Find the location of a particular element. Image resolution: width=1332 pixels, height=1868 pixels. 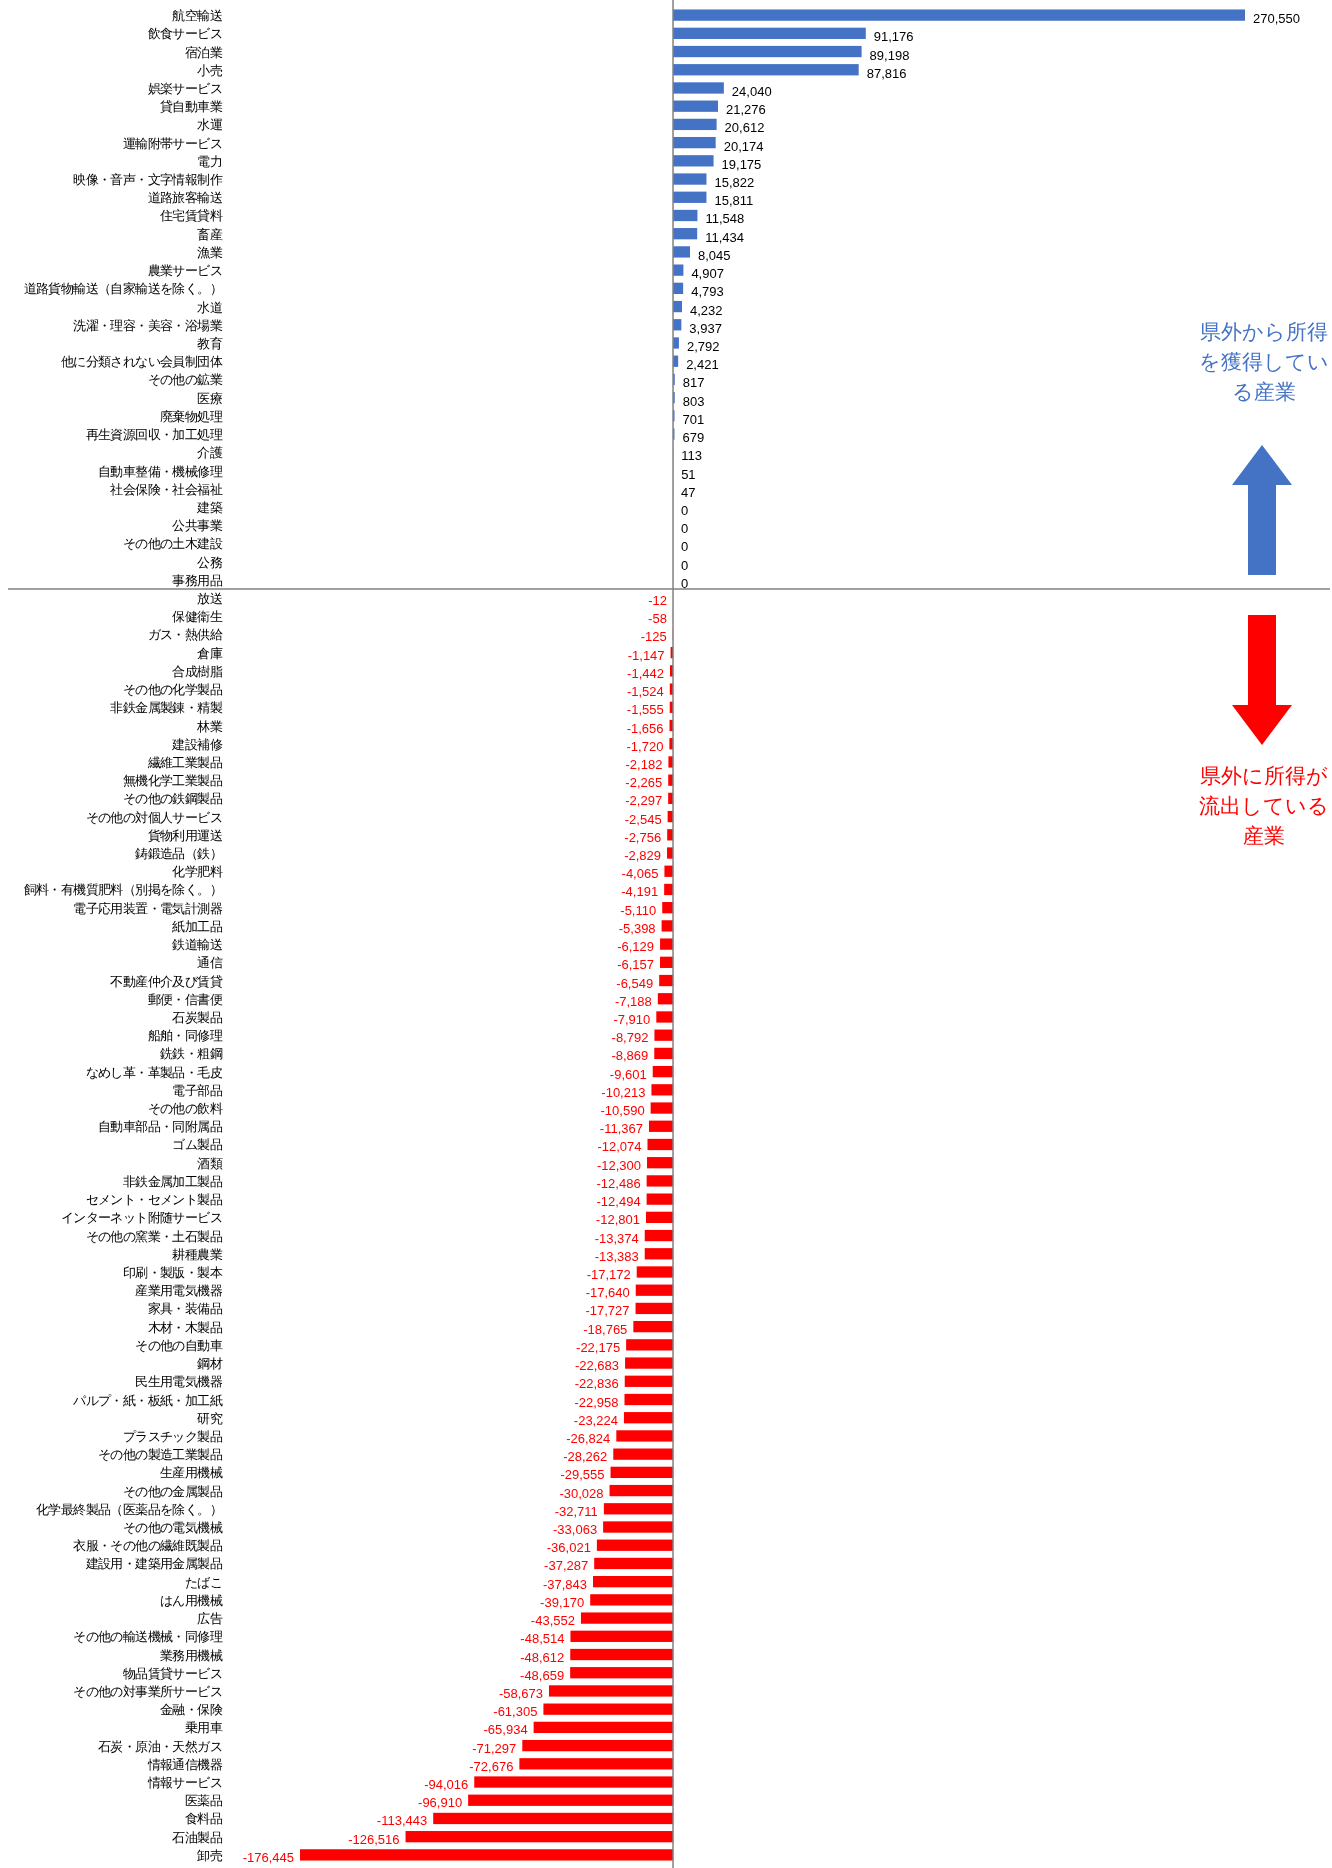

y-tick-label: 自動車部品・同附属品 is located at coordinates (160, 1127).